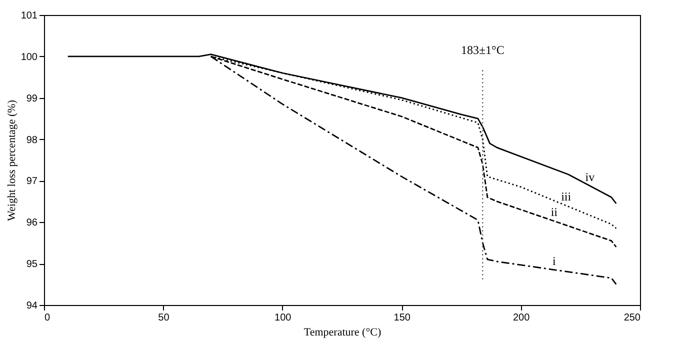  I want to click on series-label: i, so click(554, 261).